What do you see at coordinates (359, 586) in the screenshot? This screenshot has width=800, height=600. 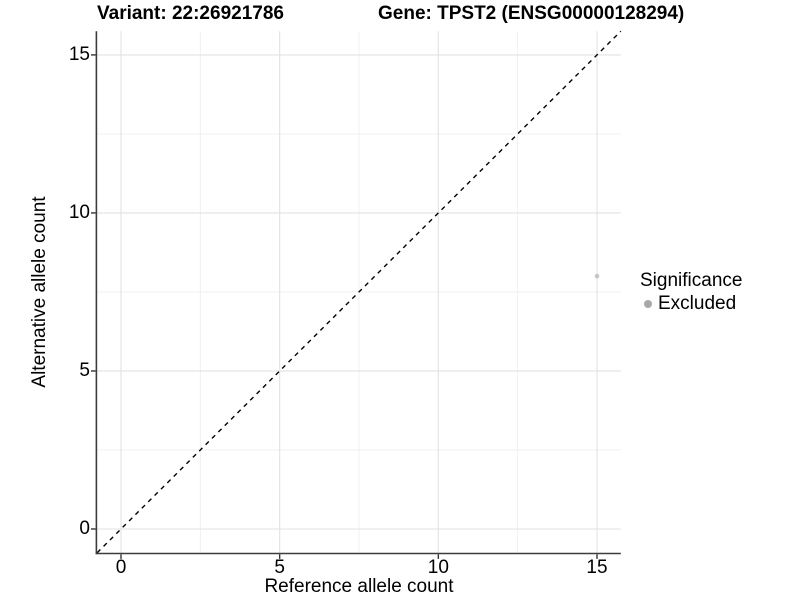 I see `x-axis-title: Reference allele count` at bounding box center [359, 586].